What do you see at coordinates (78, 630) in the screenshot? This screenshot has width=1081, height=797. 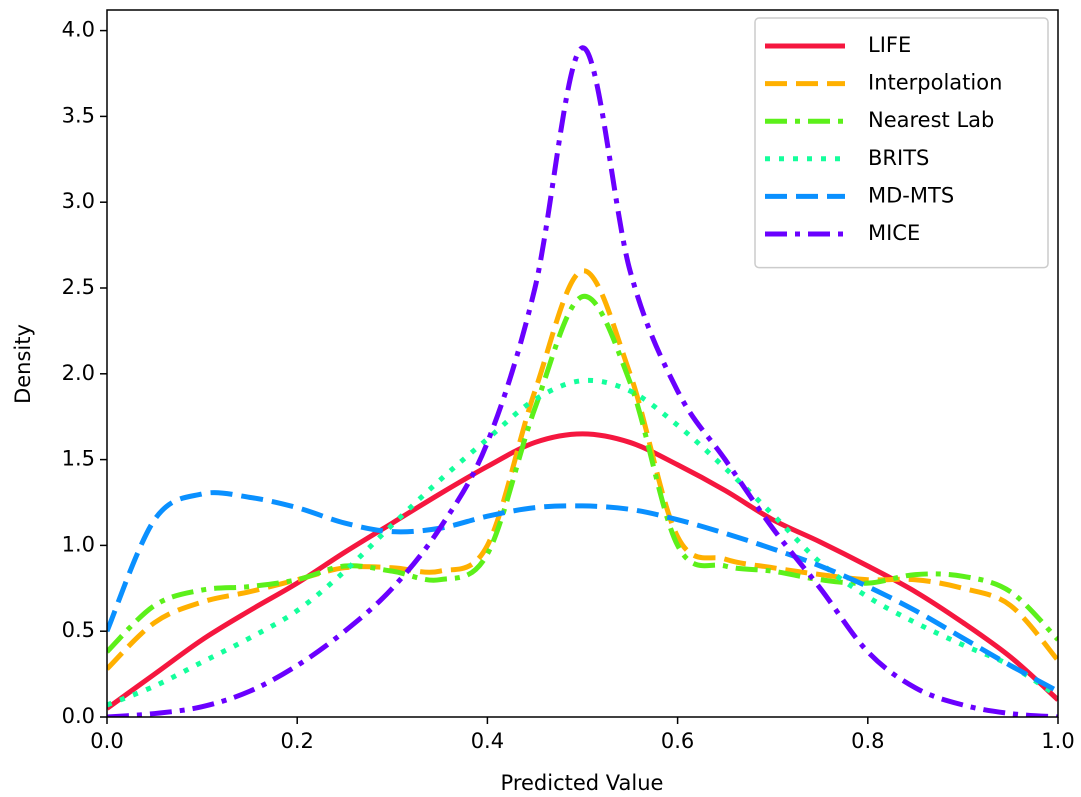 I see `y-tick-label: 0.5` at bounding box center [78, 630].